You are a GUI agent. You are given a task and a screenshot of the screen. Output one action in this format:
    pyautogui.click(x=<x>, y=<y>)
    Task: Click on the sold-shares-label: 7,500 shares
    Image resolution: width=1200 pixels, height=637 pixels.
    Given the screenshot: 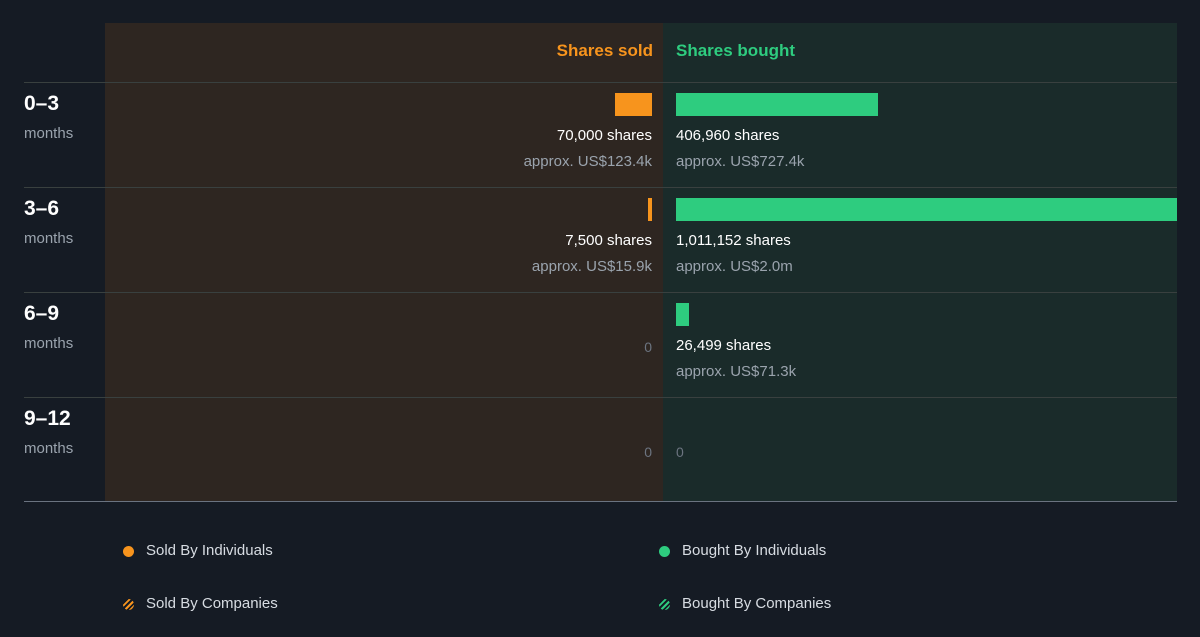 What is the action you would take?
    pyautogui.click(x=608, y=240)
    